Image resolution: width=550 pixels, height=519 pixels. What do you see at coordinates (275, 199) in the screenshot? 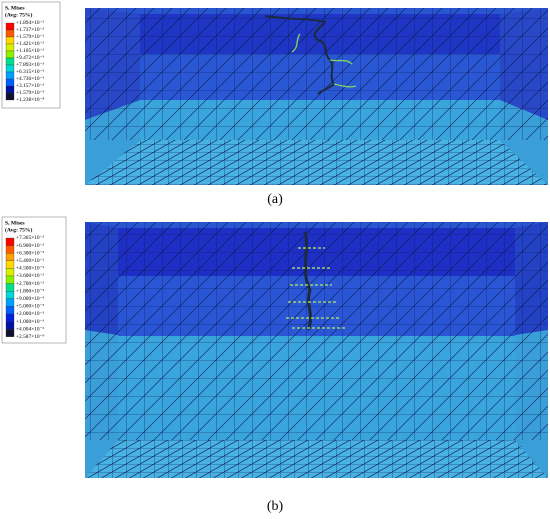
I see `caption: (a)` at bounding box center [275, 199].